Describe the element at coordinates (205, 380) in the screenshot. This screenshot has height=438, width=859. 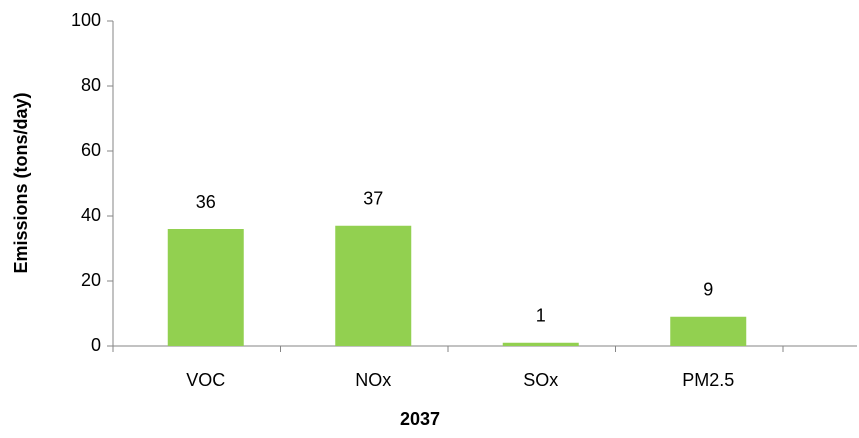
I see `x-tick-label: VOC` at that location.